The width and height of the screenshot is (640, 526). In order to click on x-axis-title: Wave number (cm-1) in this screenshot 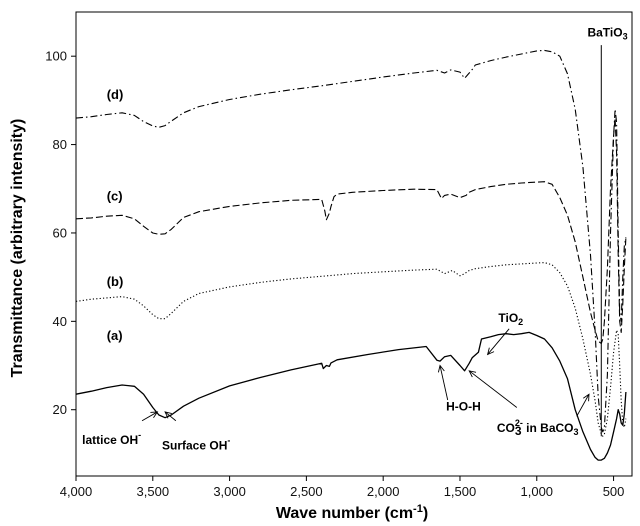, I will do `click(352, 512)`.